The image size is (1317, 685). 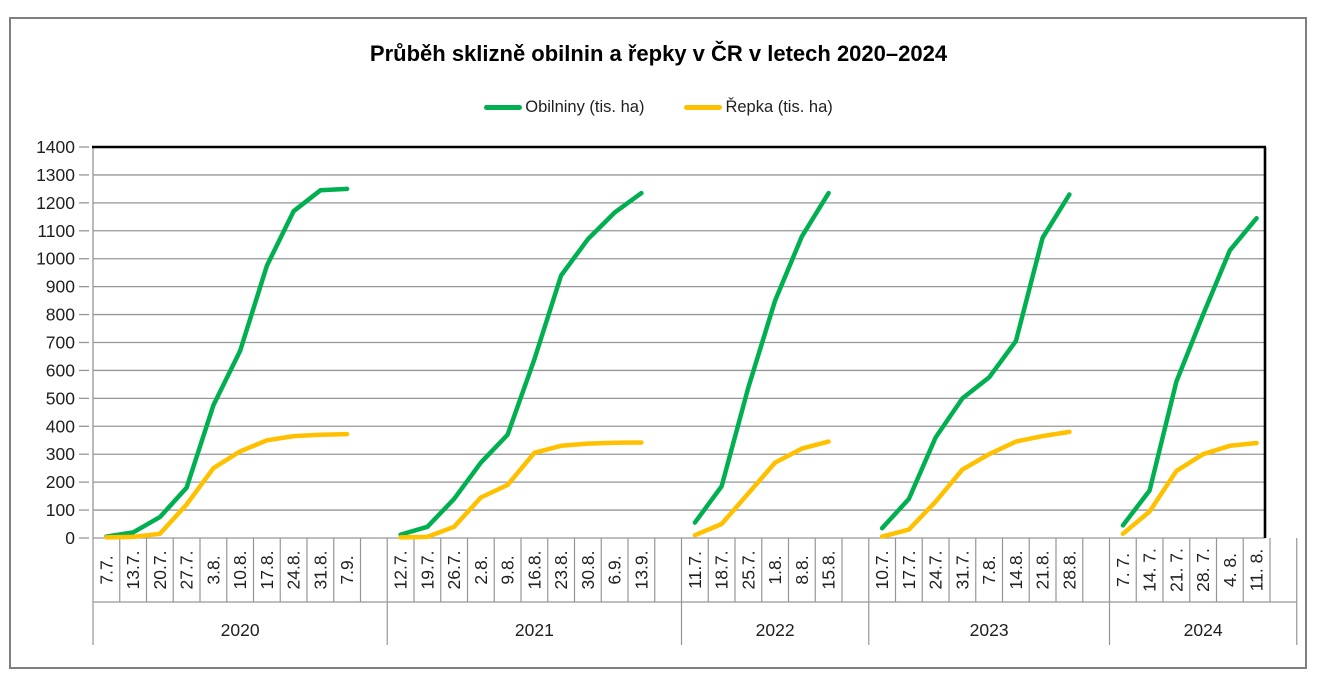 What do you see at coordinates (60, 510) in the screenshot?
I see `y-axis-tick-label: 100` at bounding box center [60, 510].